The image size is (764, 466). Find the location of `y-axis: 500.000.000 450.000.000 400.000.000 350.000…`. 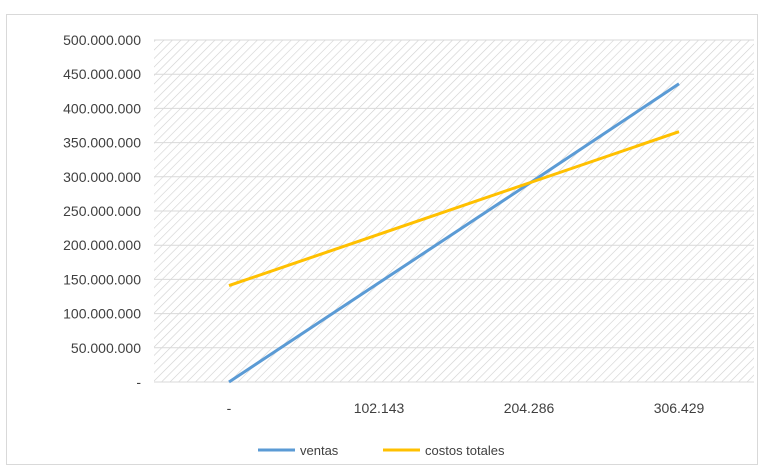

y-axis: 500.000.000 450.000.000 400.000.000 350.000… is located at coordinates (102, 211).